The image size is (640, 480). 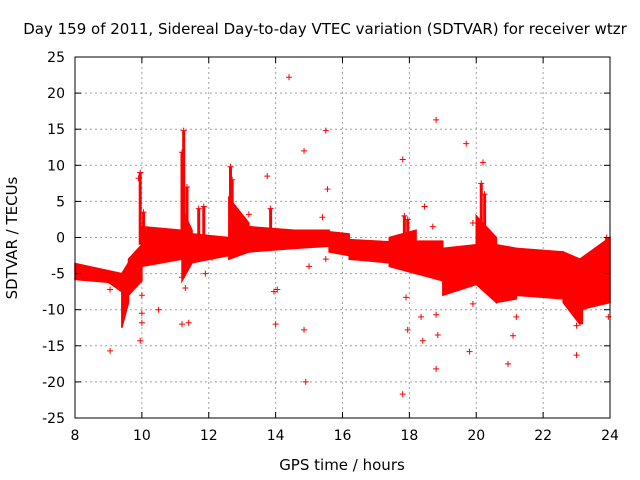 I want to click on x-tick-label: 12, so click(x=209, y=436).